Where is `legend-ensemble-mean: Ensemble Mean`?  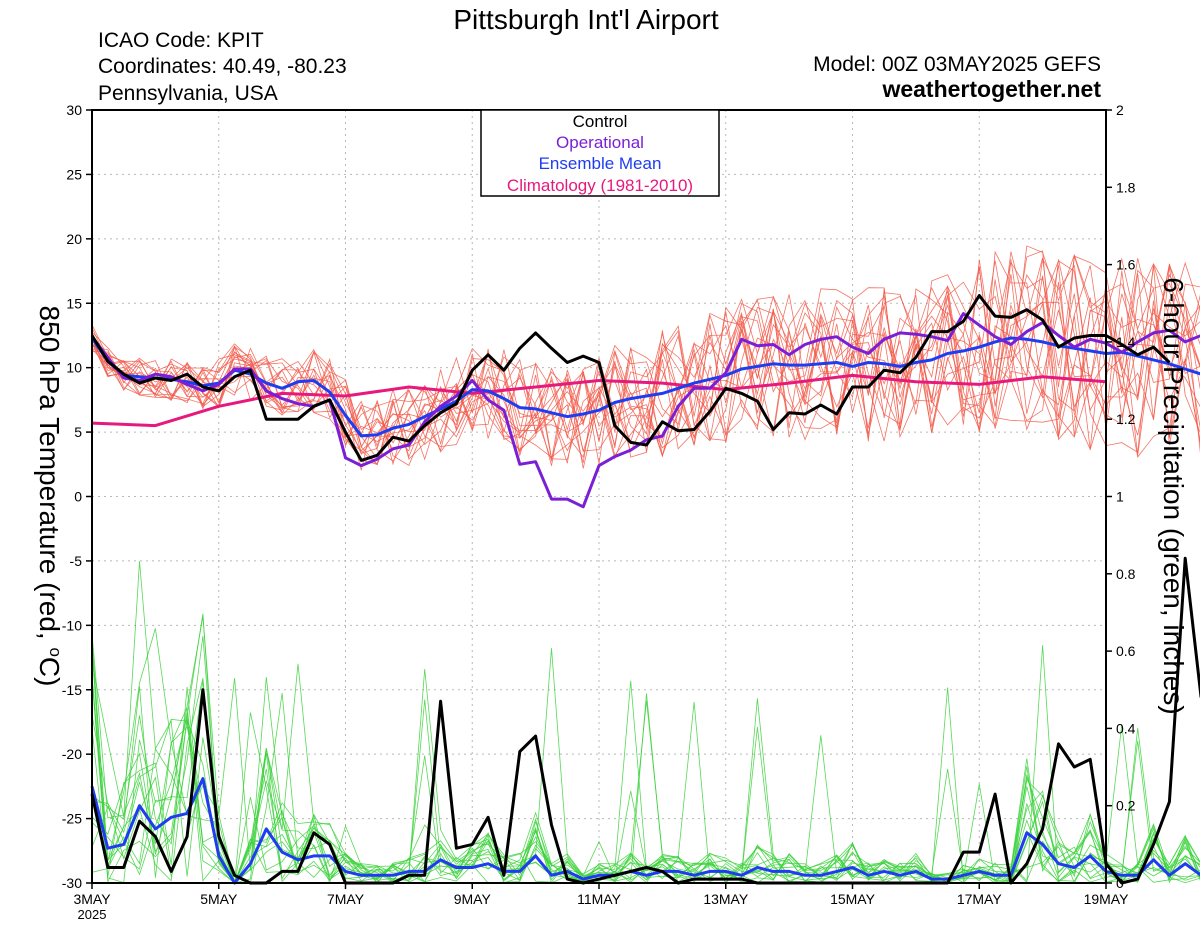
legend-ensemble-mean: Ensemble Mean is located at coordinates (600, 163).